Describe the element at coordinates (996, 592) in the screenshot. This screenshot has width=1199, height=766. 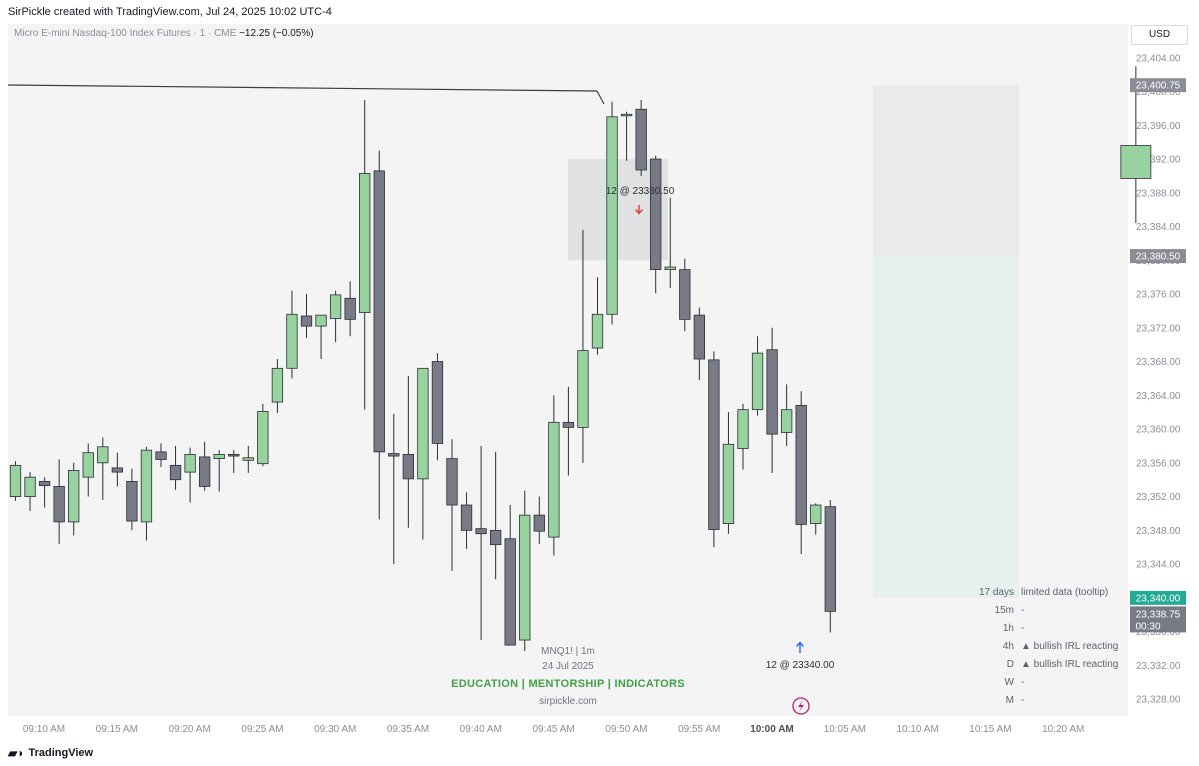
I see `bias-table-timeframe: 17 days` at that location.